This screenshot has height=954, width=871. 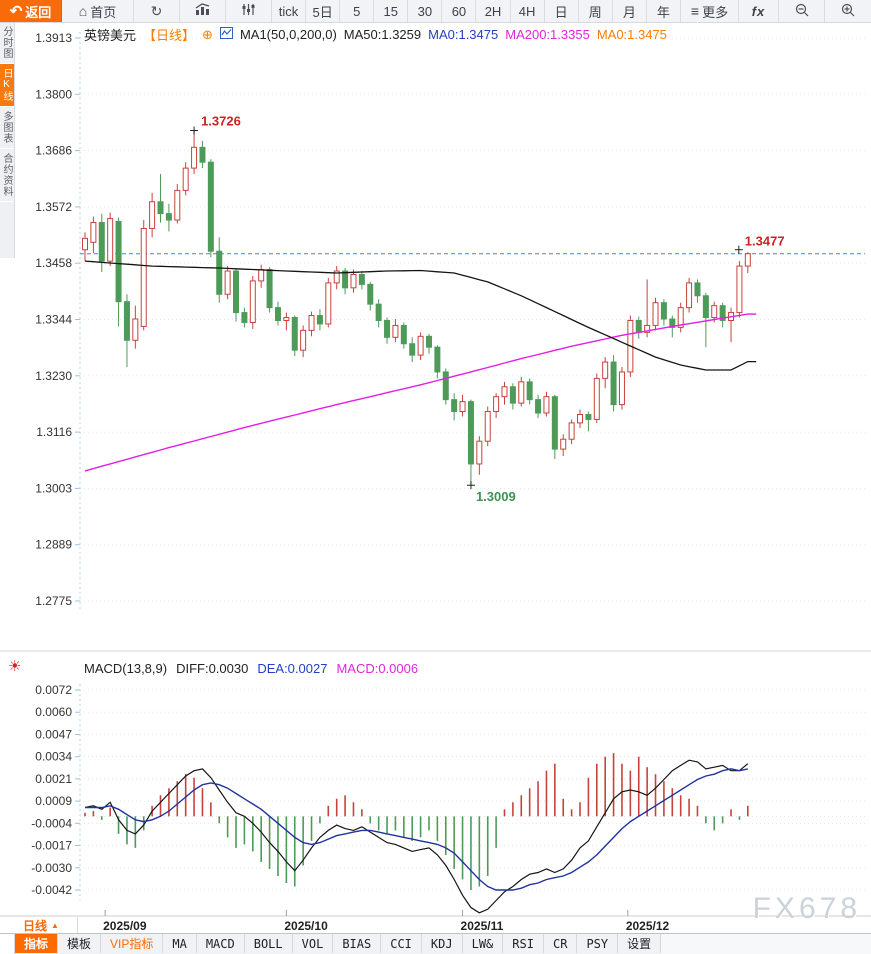 What do you see at coordinates (640, 943) in the screenshot?
I see `tab-shezhi: 设置` at bounding box center [640, 943].